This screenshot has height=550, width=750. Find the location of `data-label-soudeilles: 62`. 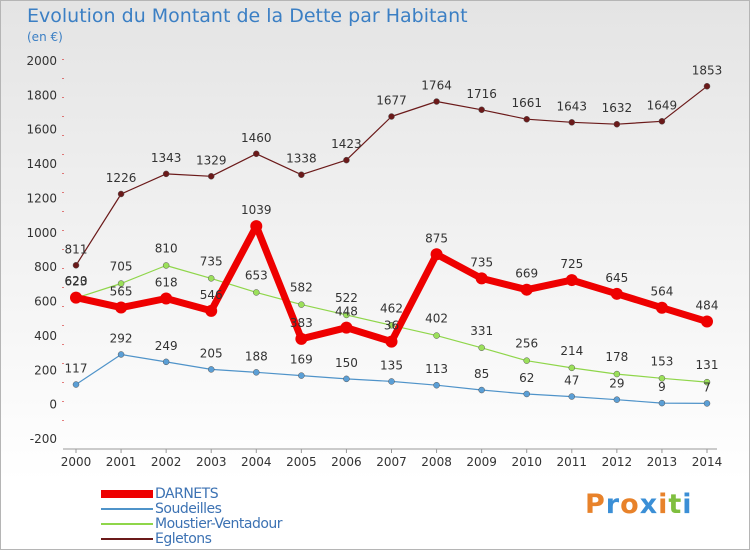

data-label-soudeilles: 62 is located at coordinates (526, 378).